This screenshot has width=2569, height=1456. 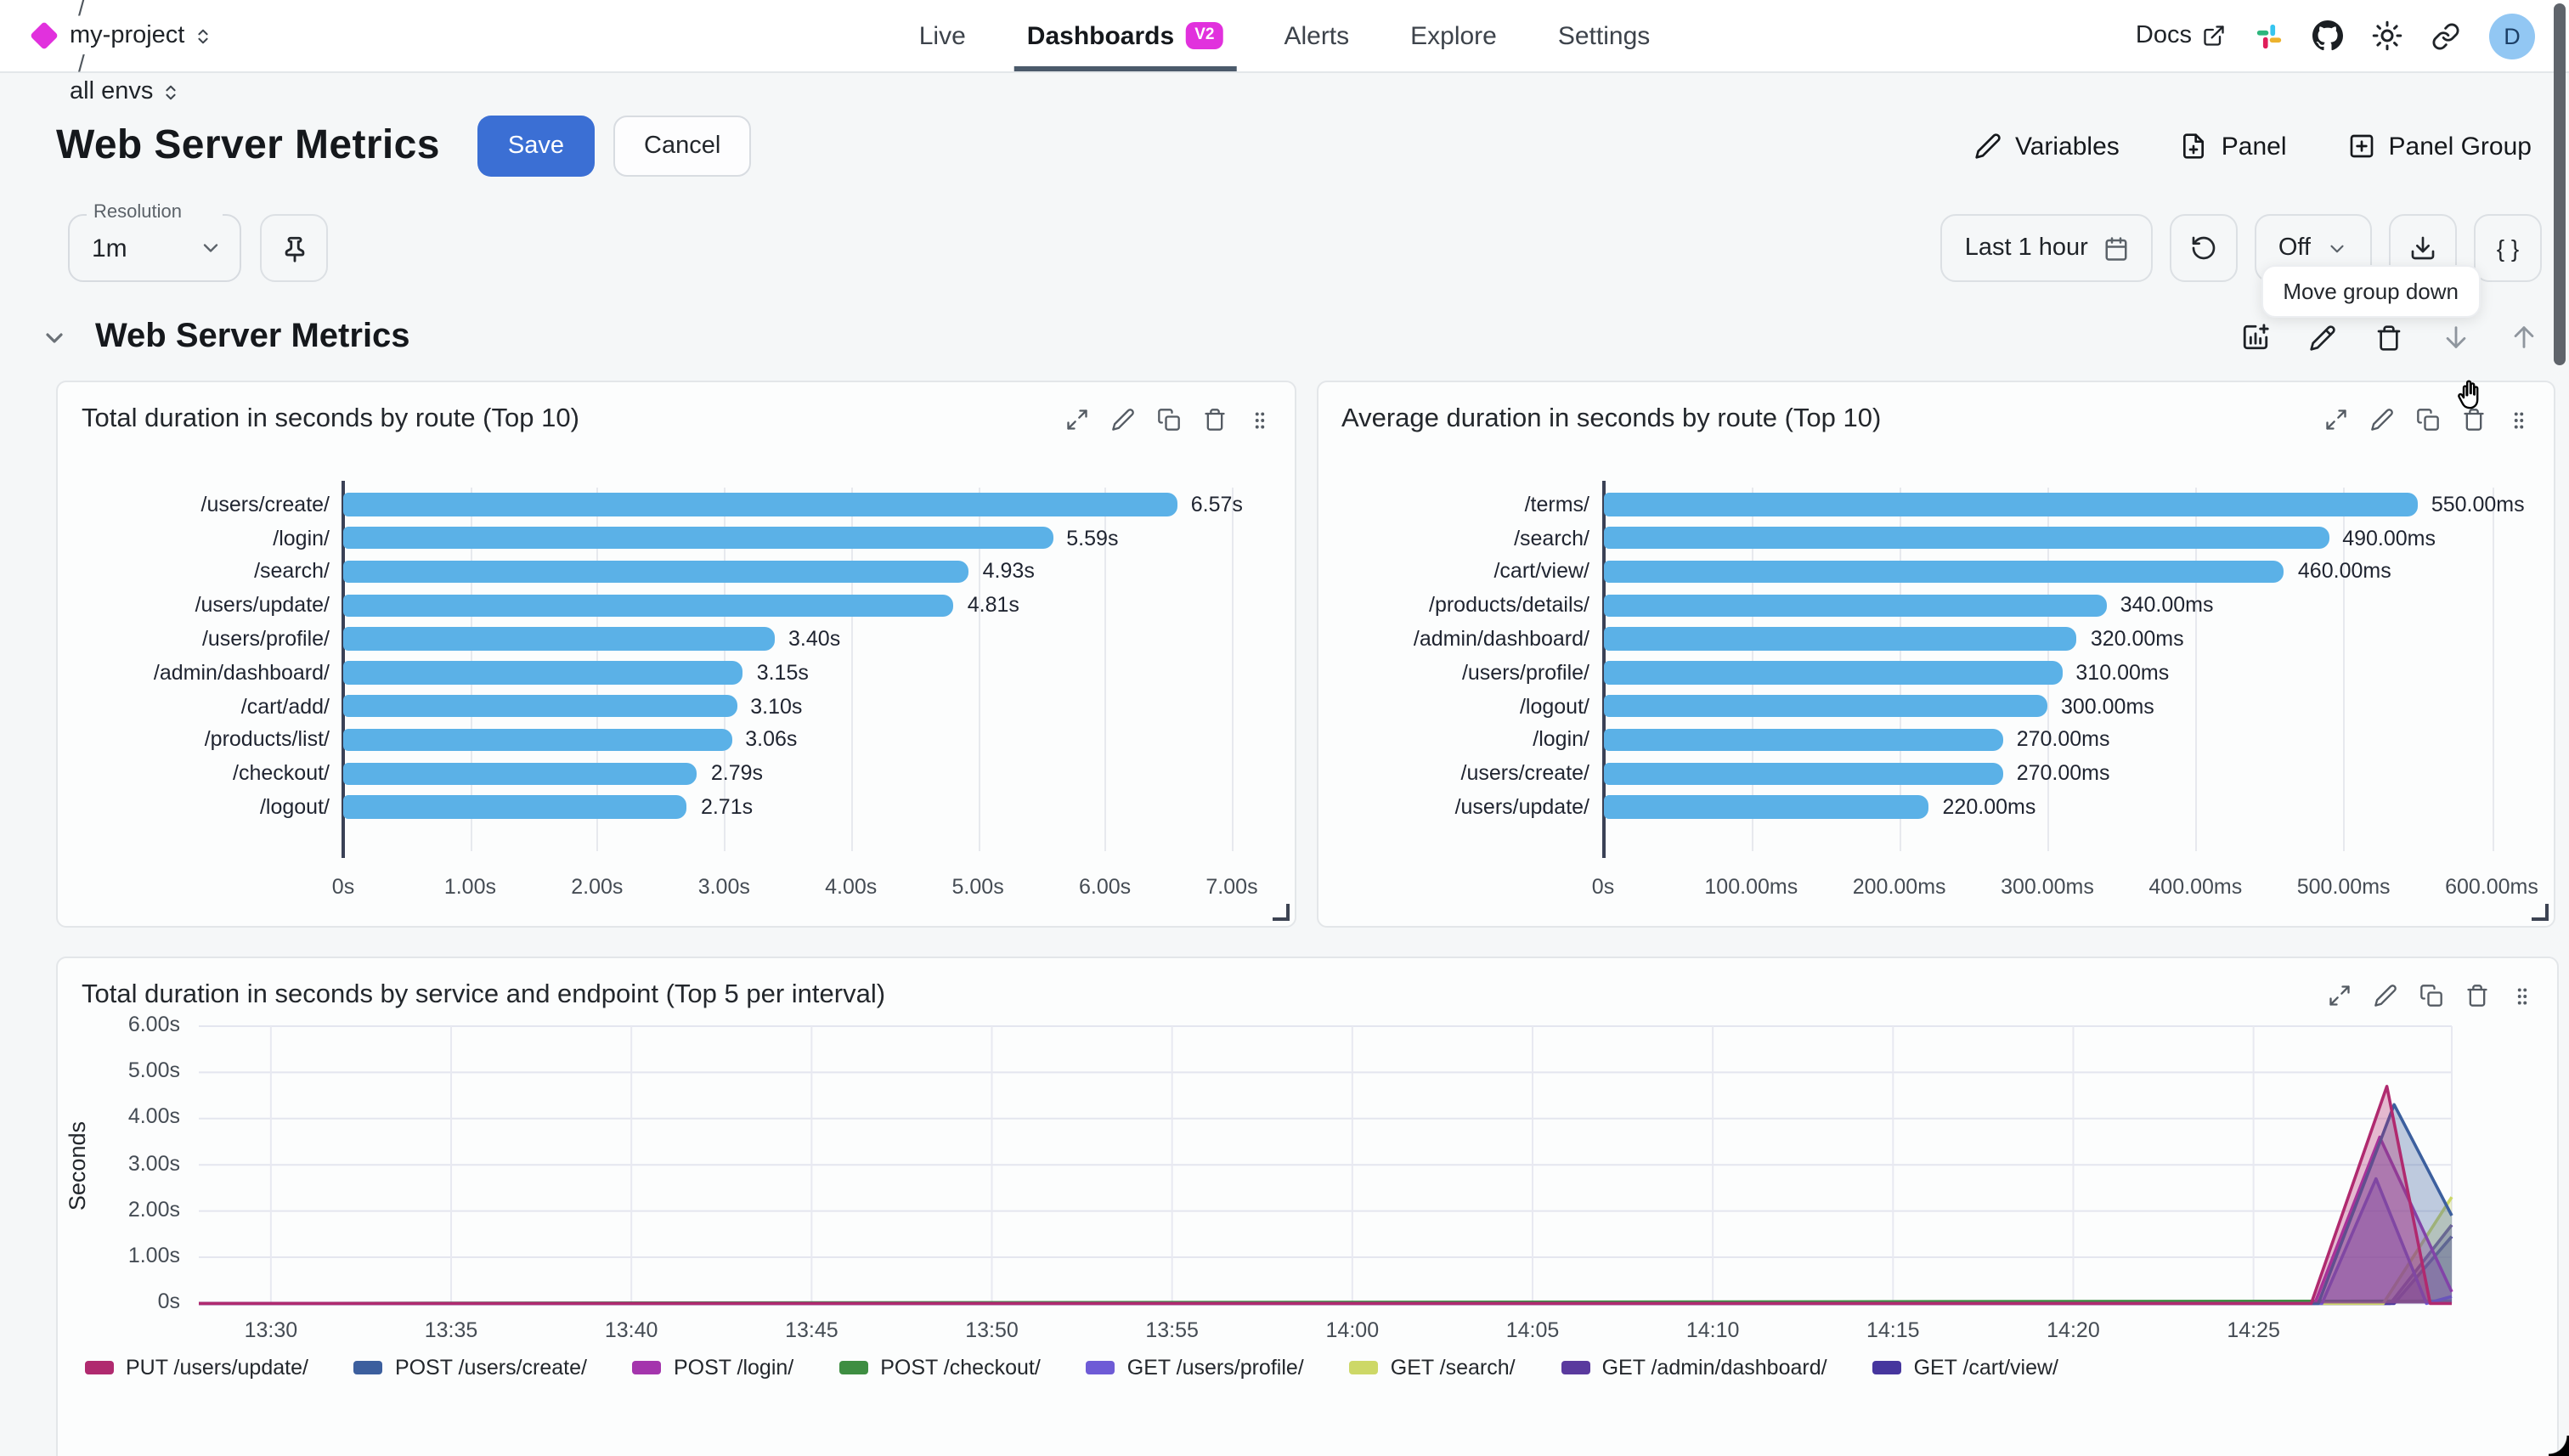 I want to click on main-nav: Live Dashboards V2 Alerts Explore Settings, so click(x=1284, y=35).